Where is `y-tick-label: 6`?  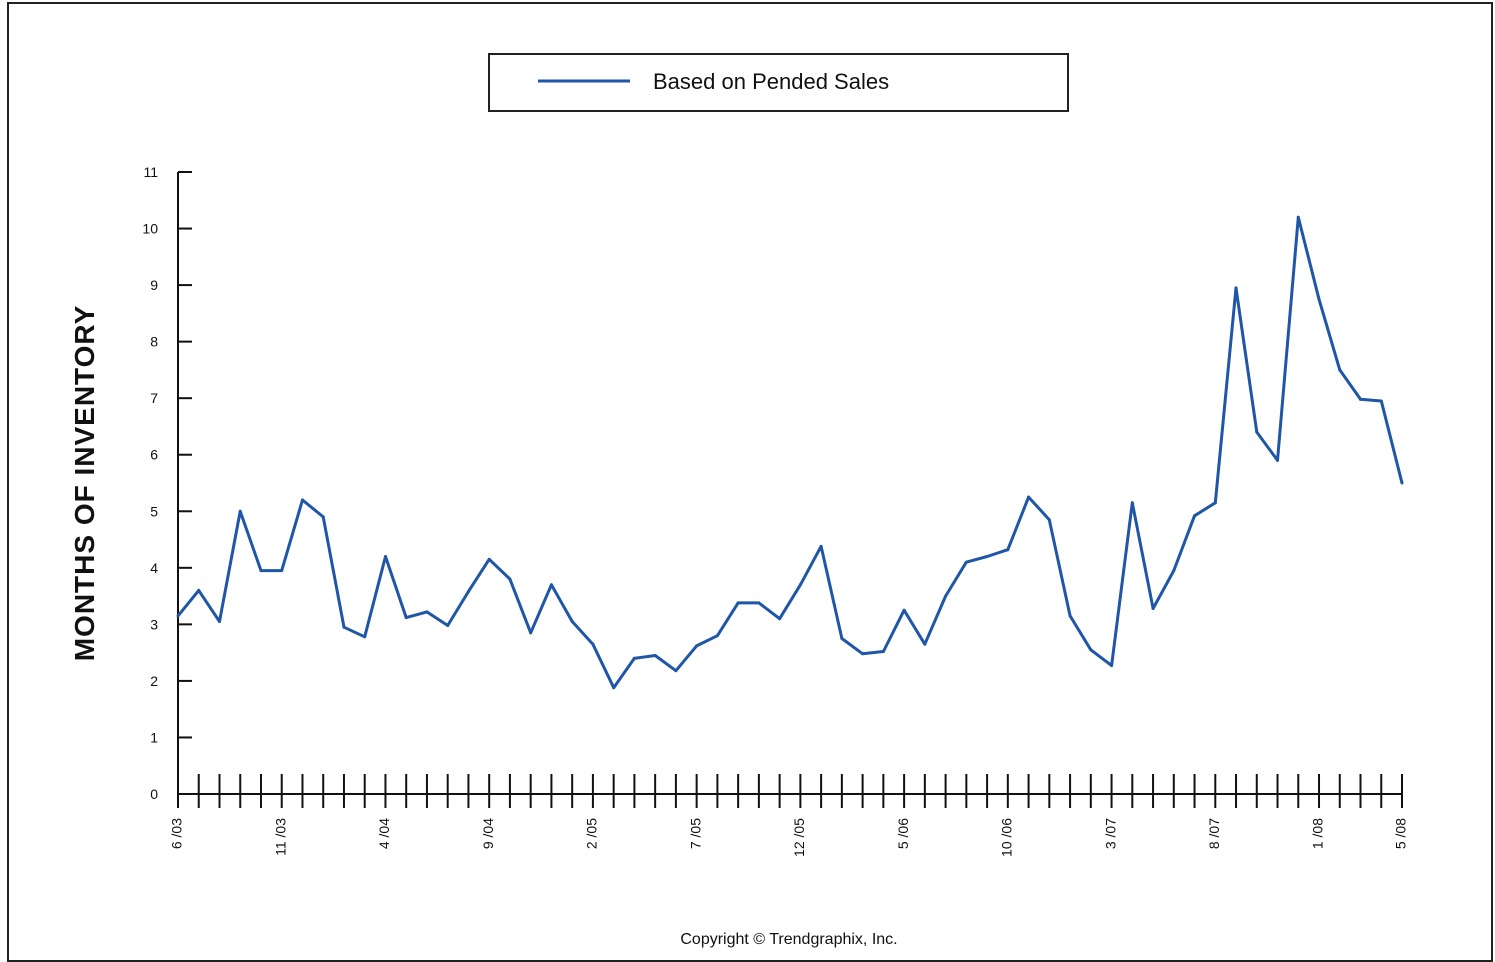
y-tick-label: 6 is located at coordinates (154, 455).